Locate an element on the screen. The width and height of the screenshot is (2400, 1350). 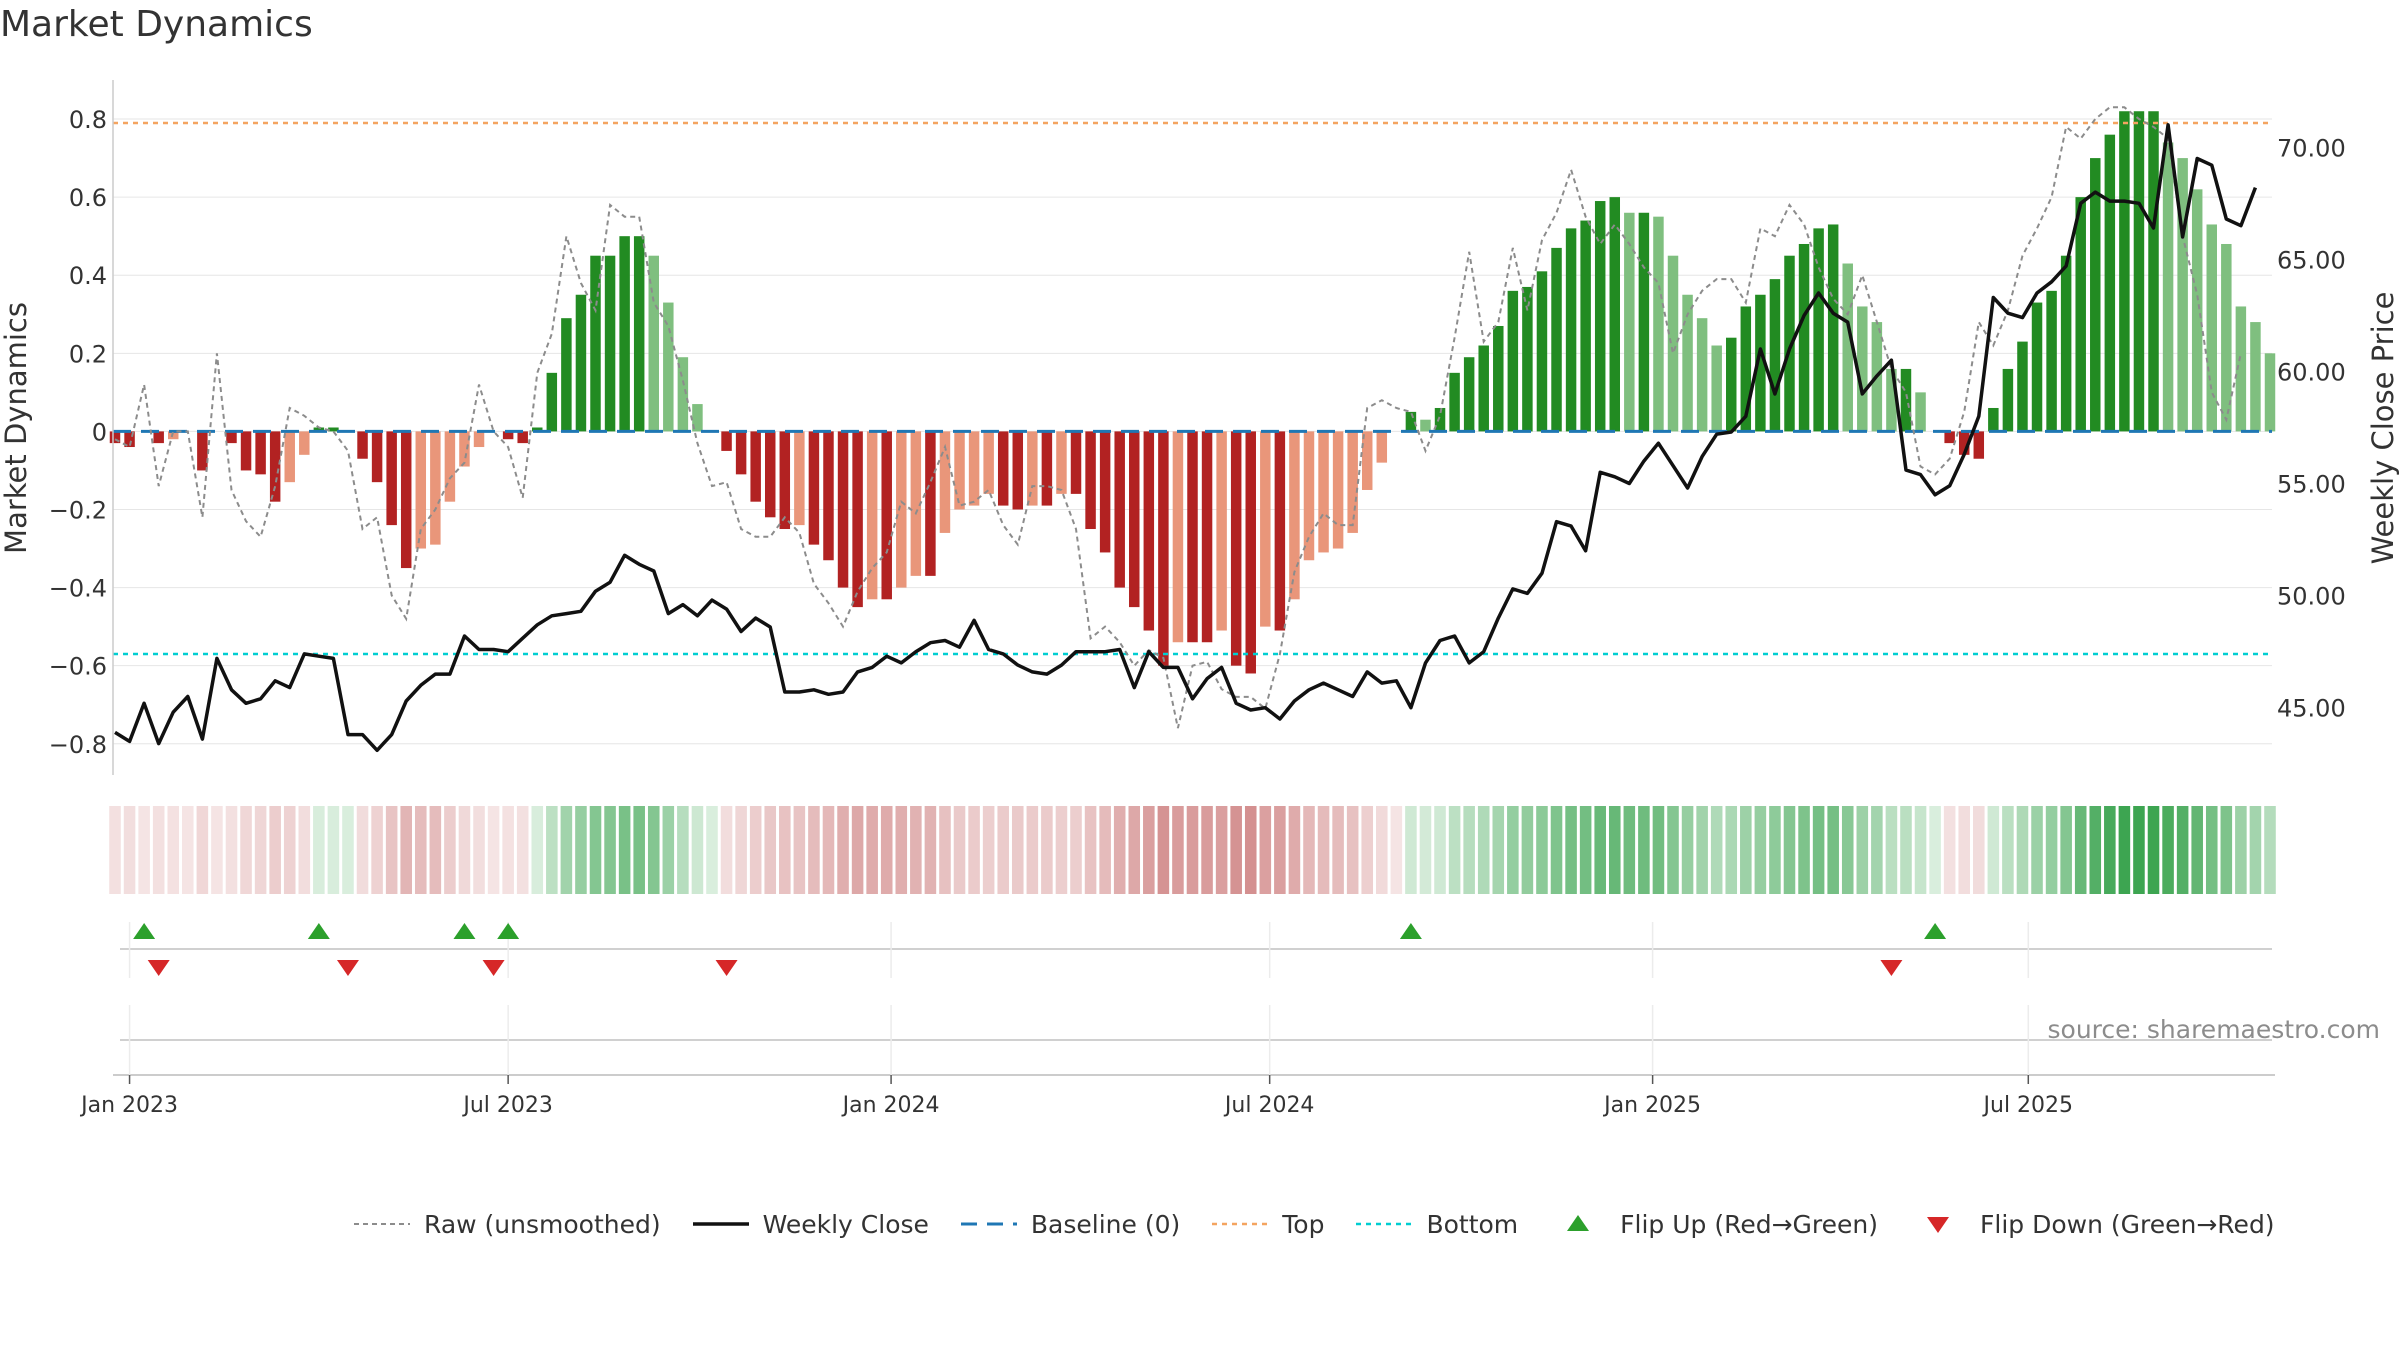
x-tick-label: Jul 2024 is located at coordinates (1269, 1105).